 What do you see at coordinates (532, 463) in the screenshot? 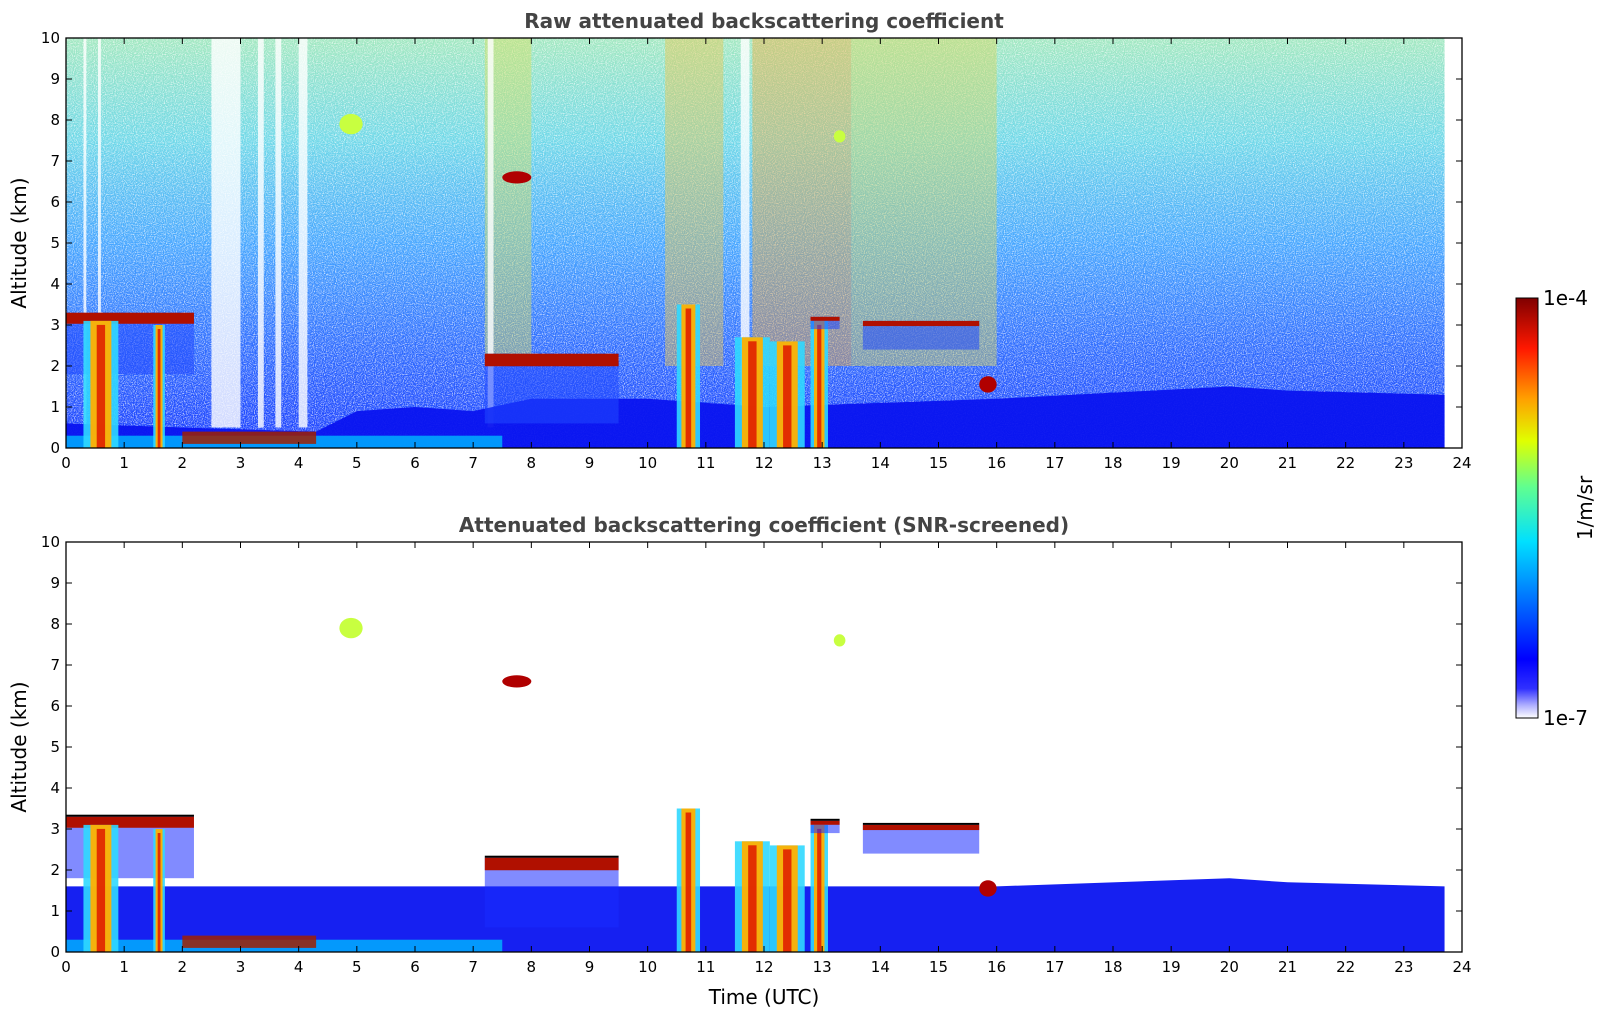
I see `x-tick-label: 8` at bounding box center [532, 463].